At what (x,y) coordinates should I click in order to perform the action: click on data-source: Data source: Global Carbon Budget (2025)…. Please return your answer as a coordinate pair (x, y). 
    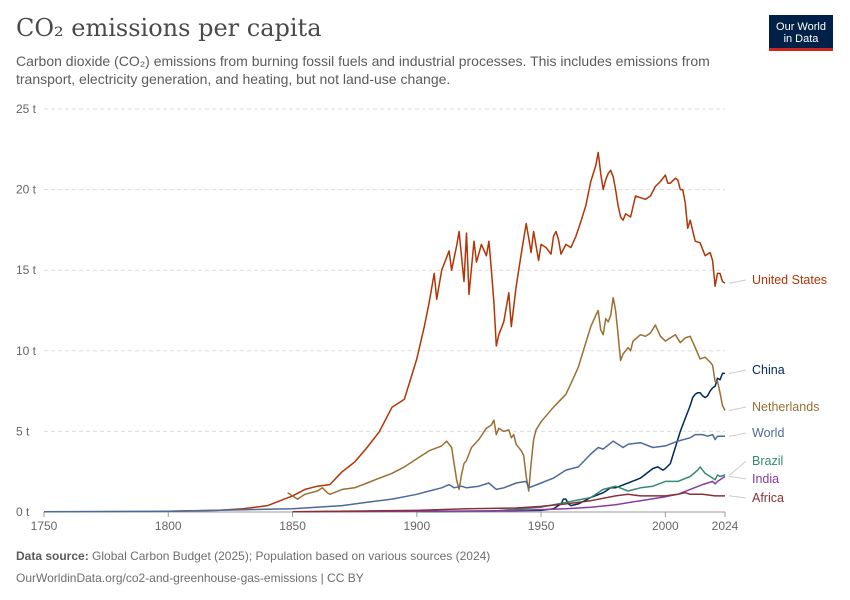
    Looking at the image, I should click on (253, 556).